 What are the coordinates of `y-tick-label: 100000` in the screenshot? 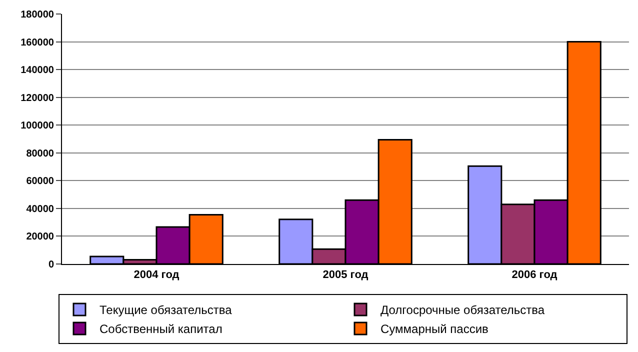 It's located at (37, 126).